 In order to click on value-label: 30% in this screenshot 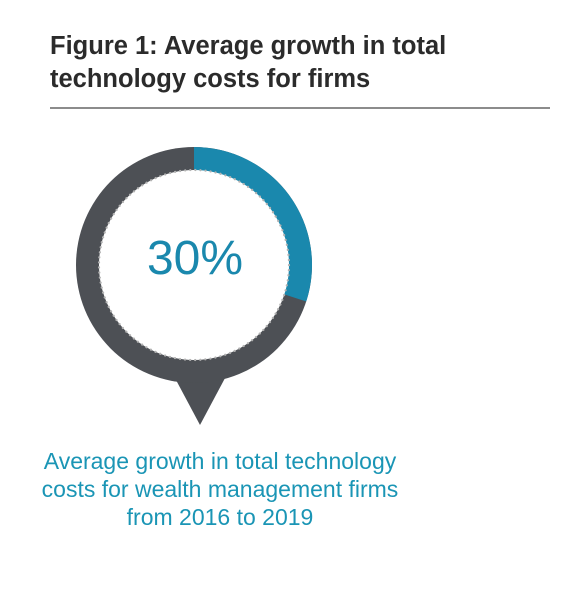, I will do `click(195, 258)`.